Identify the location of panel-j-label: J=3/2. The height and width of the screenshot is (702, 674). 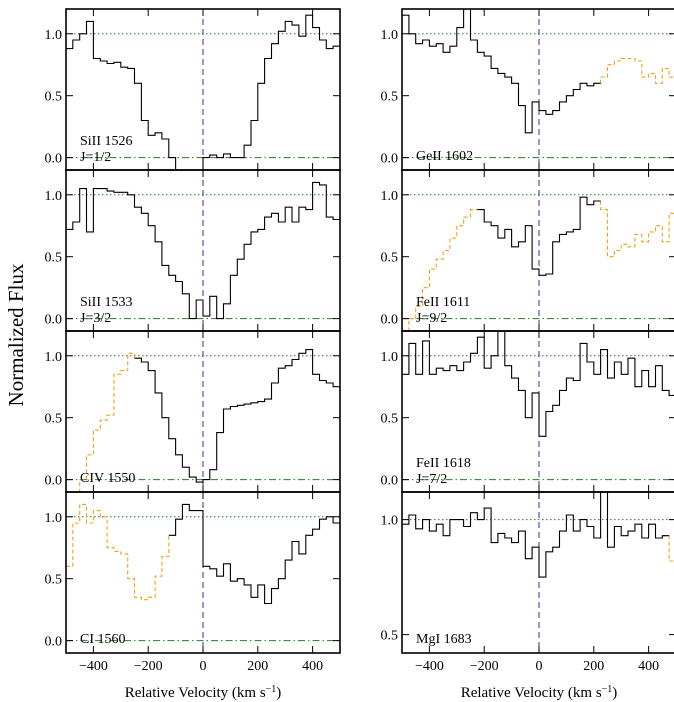
(95, 318).